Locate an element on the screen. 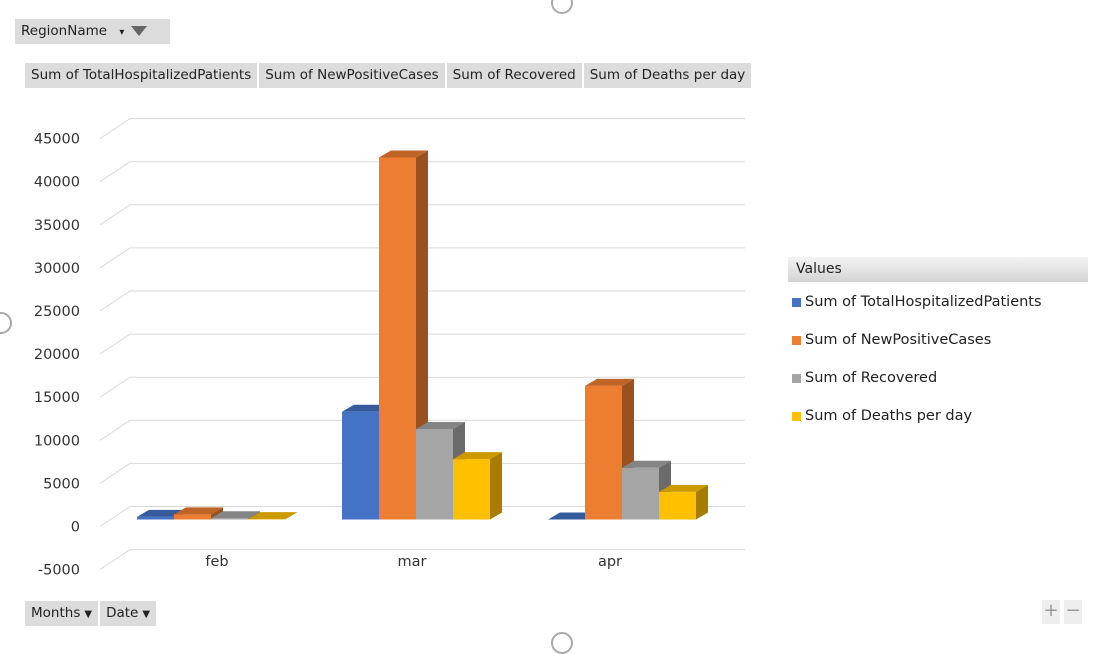 Image resolution: width=1103 pixels, height=654 pixels. dropdown-arrow-icon: ▾ is located at coordinates (121, 32).